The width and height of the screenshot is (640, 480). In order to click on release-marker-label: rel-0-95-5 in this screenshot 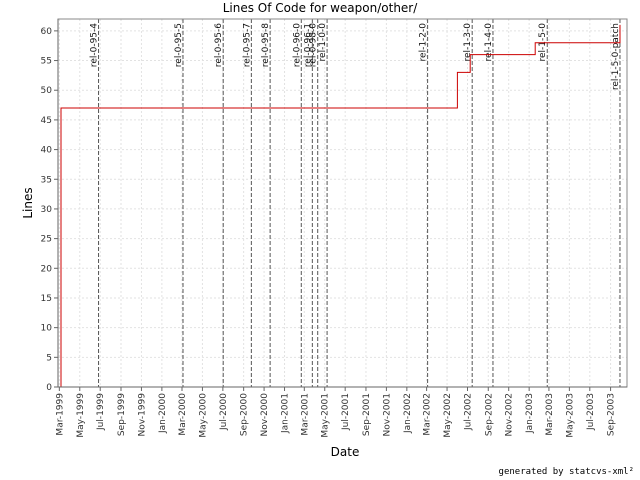, I will do `click(179, 45)`.